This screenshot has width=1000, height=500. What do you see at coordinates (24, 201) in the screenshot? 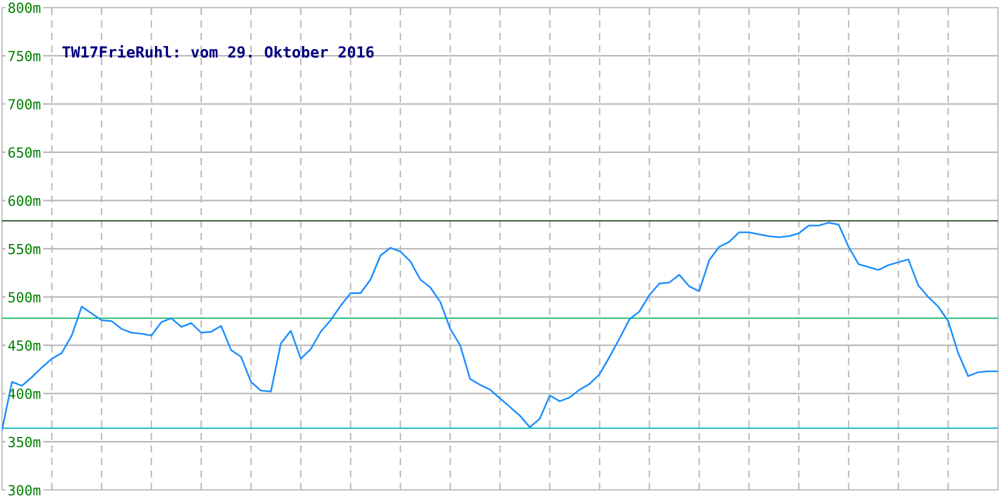
I see `y-tick-label: 600m` at bounding box center [24, 201].